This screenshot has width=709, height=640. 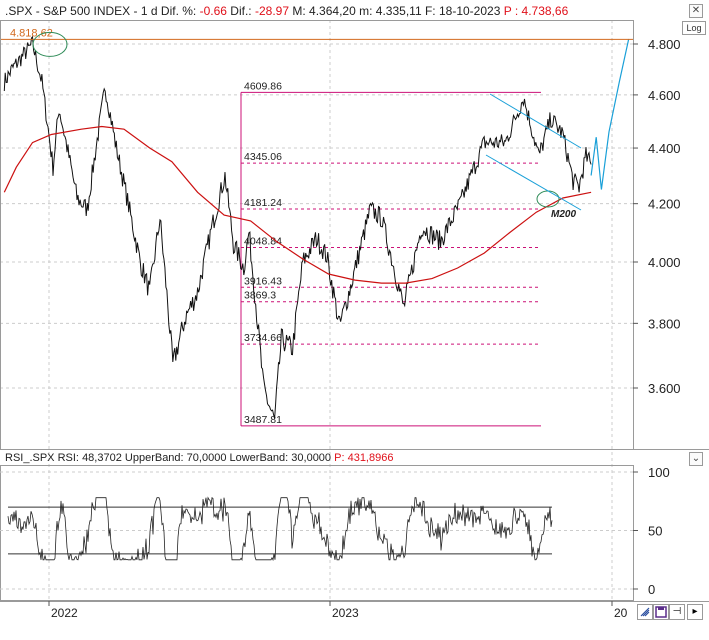 What do you see at coordinates (102, 458) in the screenshot?
I see `rsi-value: 48,3702` at bounding box center [102, 458].